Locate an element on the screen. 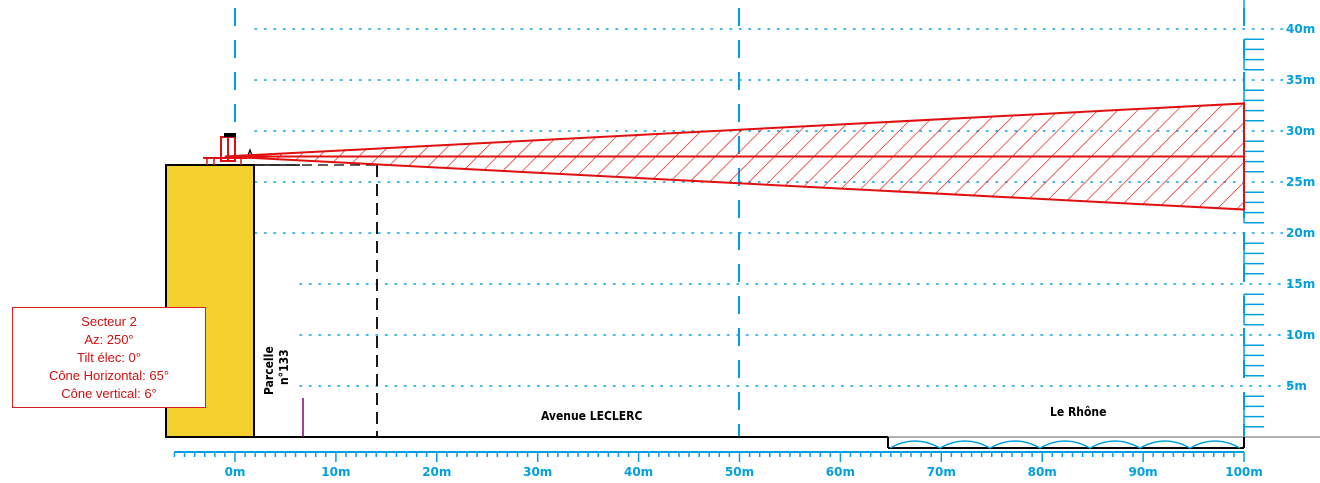  x-tick-label: 80m is located at coordinates (1042, 472).